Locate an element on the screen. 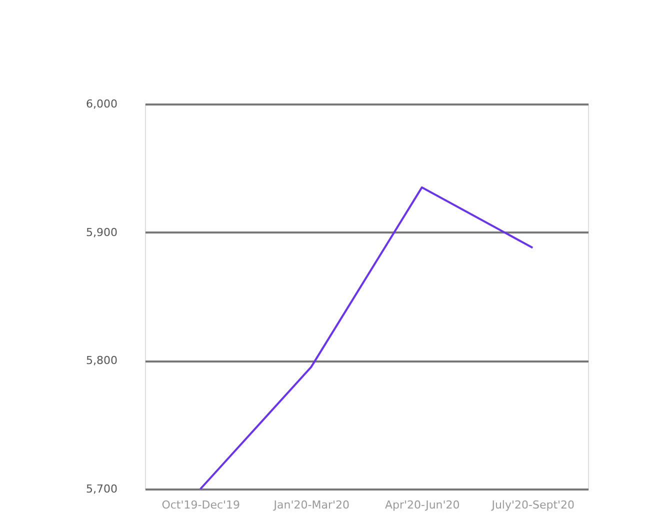 The height and width of the screenshot is (526, 670). x-tick-label: Oct'19-Dec'19 is located at coordinates (201, 505).